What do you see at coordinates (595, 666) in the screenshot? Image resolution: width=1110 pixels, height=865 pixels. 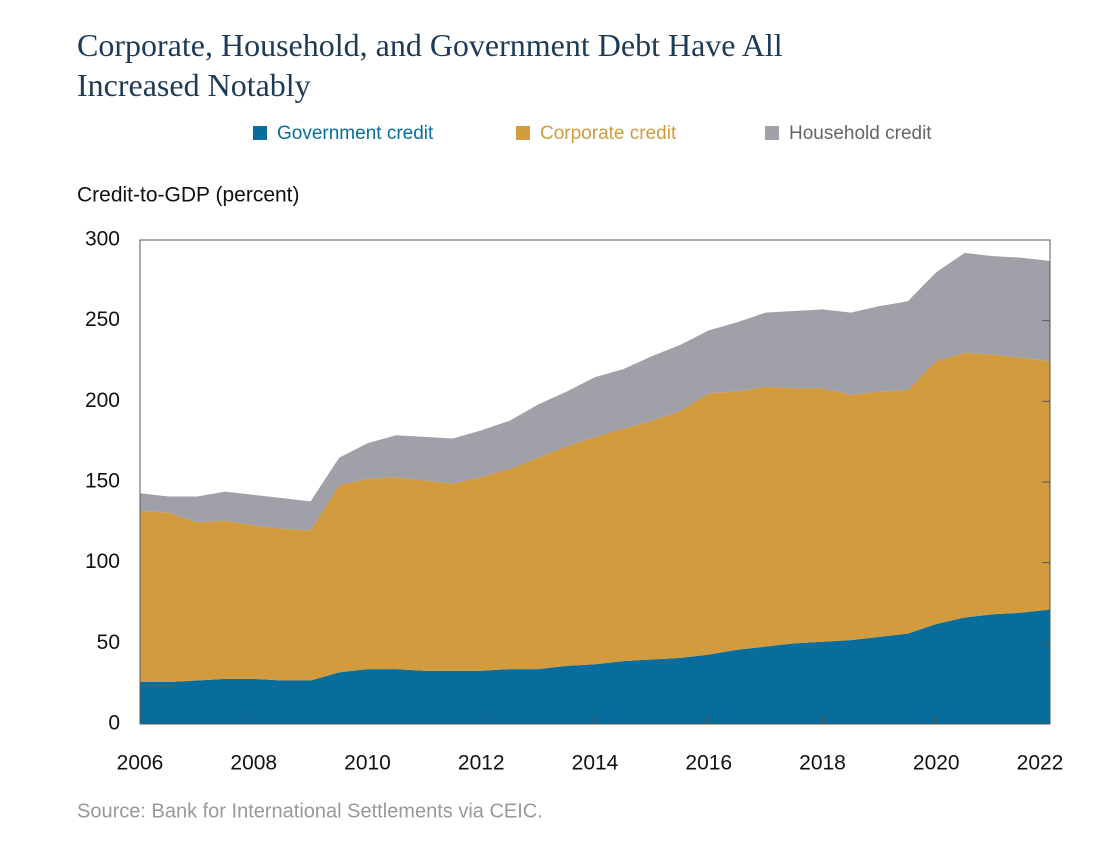 I see `area` at bounding box center [595, 666].